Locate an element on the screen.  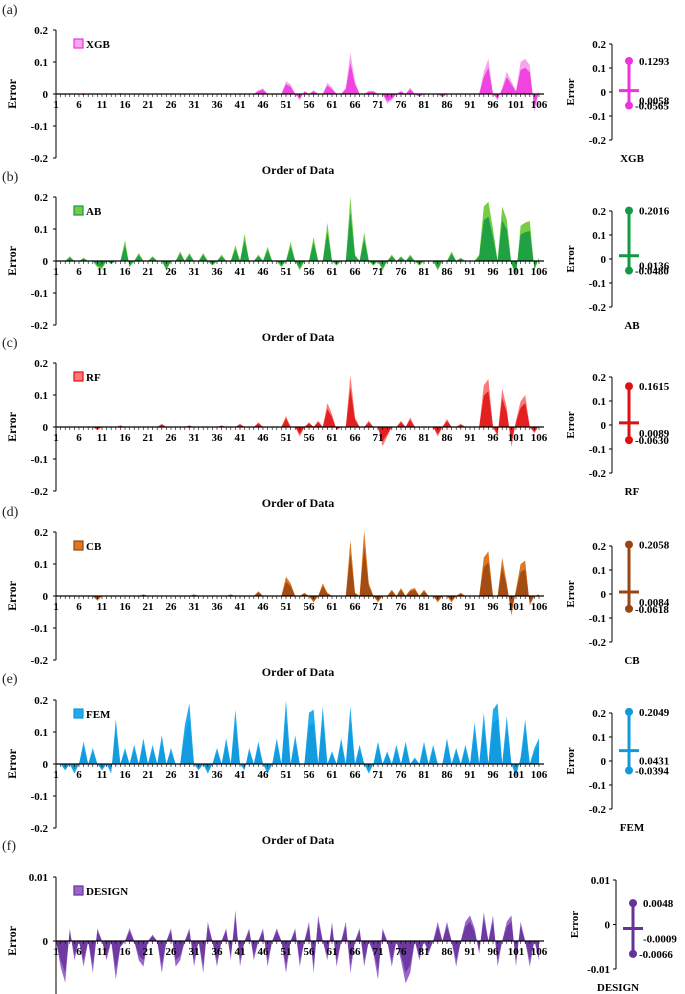
stats-model-name: XGB is located at coordinates (632, 159).